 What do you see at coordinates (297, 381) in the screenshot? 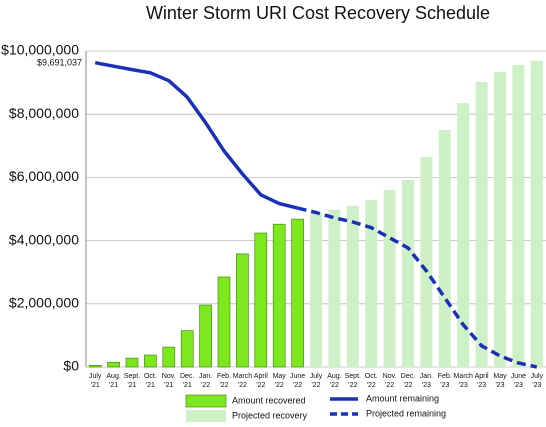
I see `x-tick-label: June '22` at bounding box center [297, 381].